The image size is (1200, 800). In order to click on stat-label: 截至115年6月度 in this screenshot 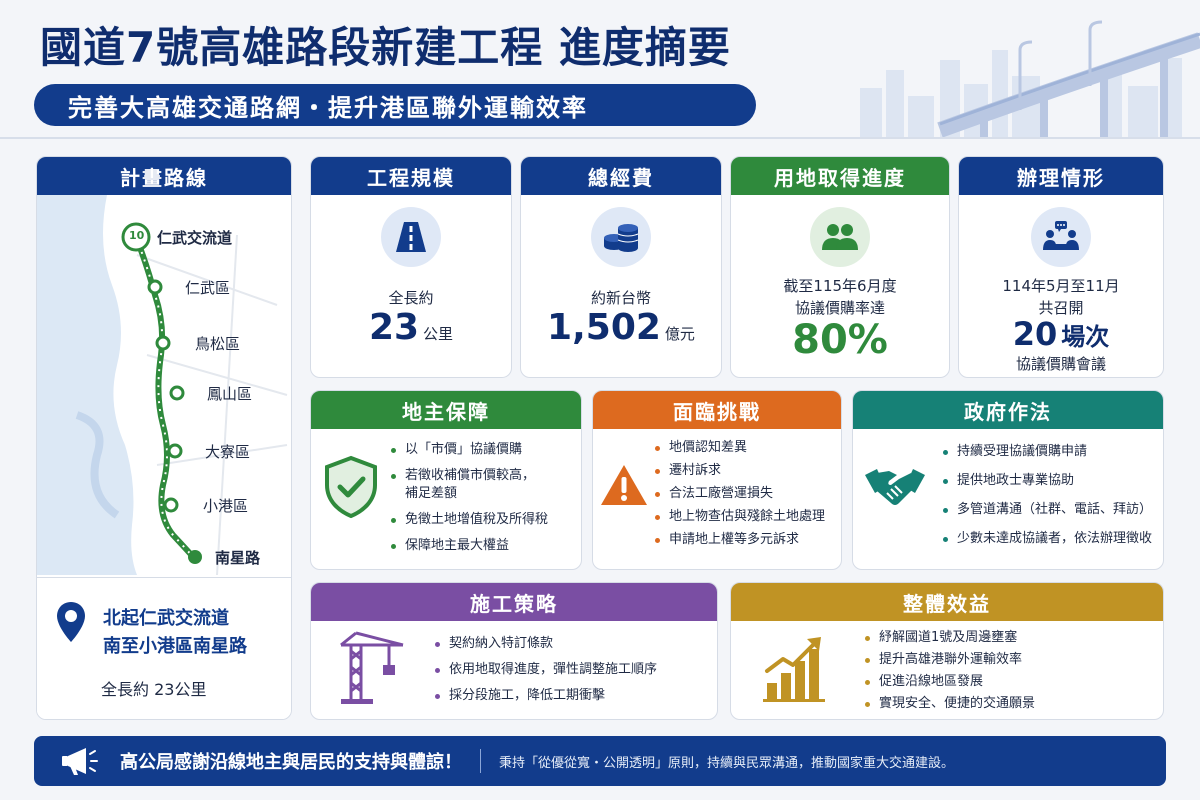, I will do `click(840, 286)`.